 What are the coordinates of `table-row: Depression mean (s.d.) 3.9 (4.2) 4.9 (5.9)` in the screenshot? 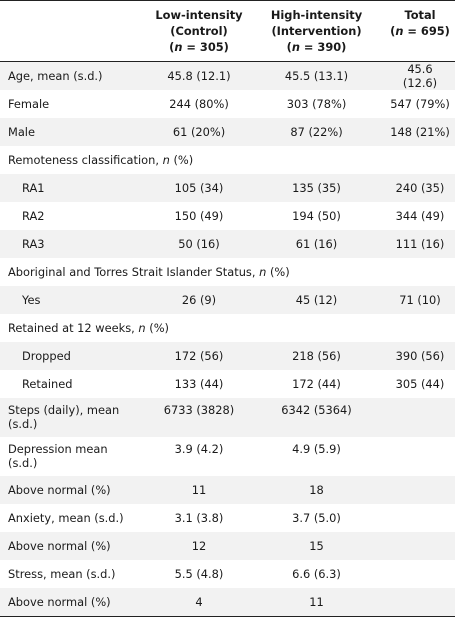 It's located at (227, 456).